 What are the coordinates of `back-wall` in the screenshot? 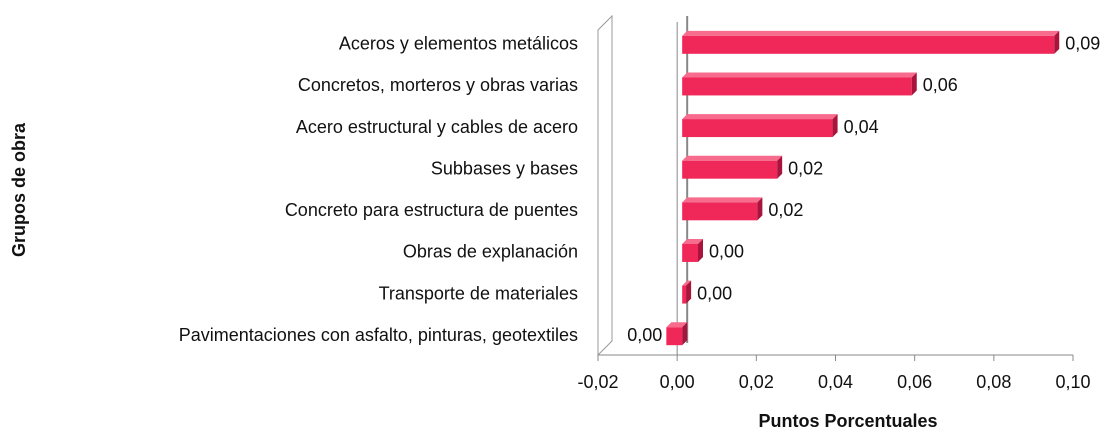 It's located at (605, 185).